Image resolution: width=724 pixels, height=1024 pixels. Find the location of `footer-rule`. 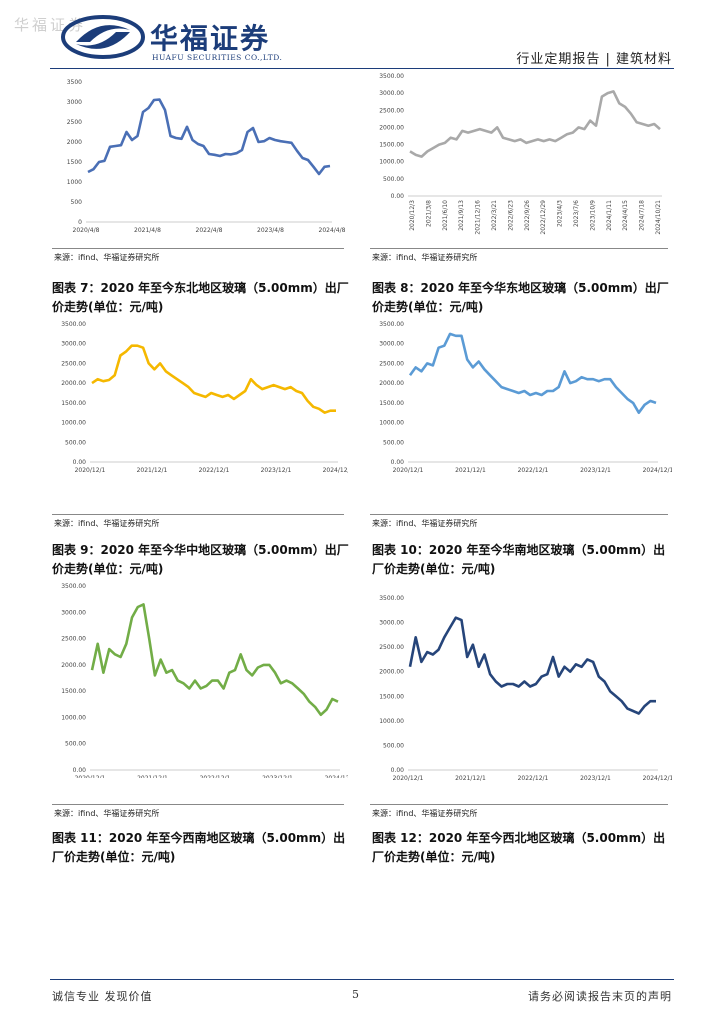

footer-rule is located at coordinates (362, 979).